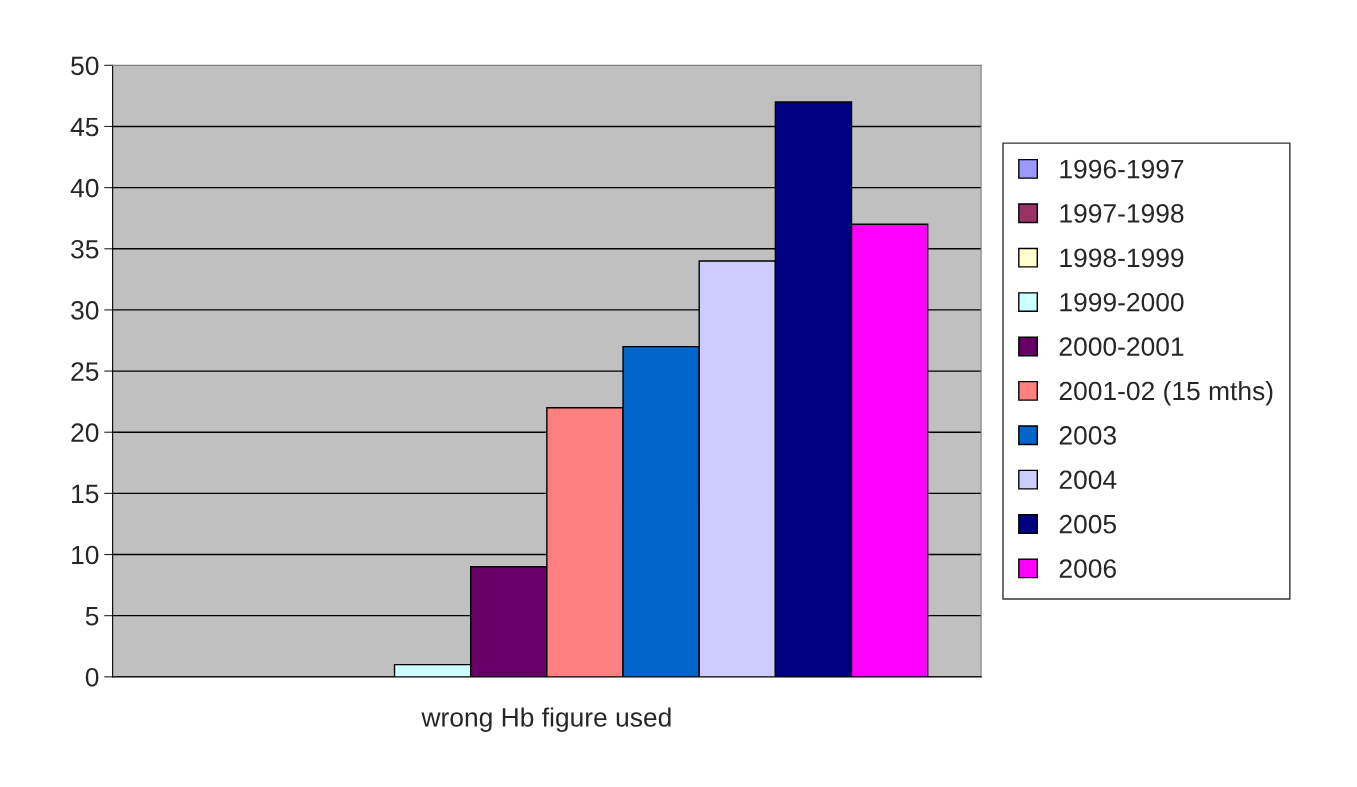  I want to click on legend-label: 1997-1998, so click(1122, 213).